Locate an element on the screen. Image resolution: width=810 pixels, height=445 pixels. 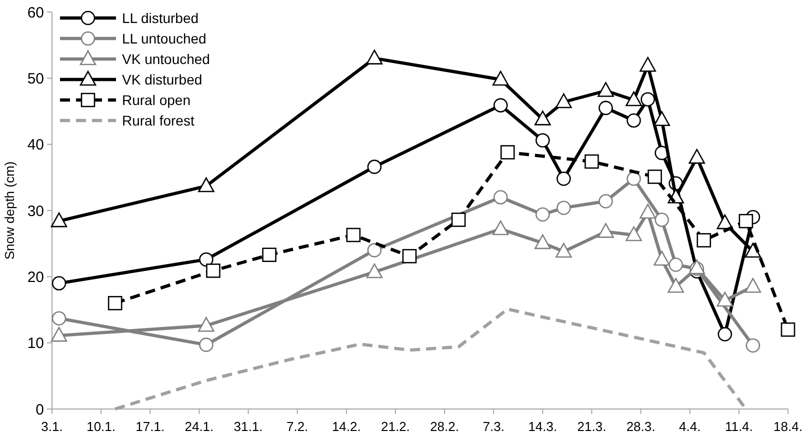
x-tick-label: 24.1. is located at coordinates (199, 426).